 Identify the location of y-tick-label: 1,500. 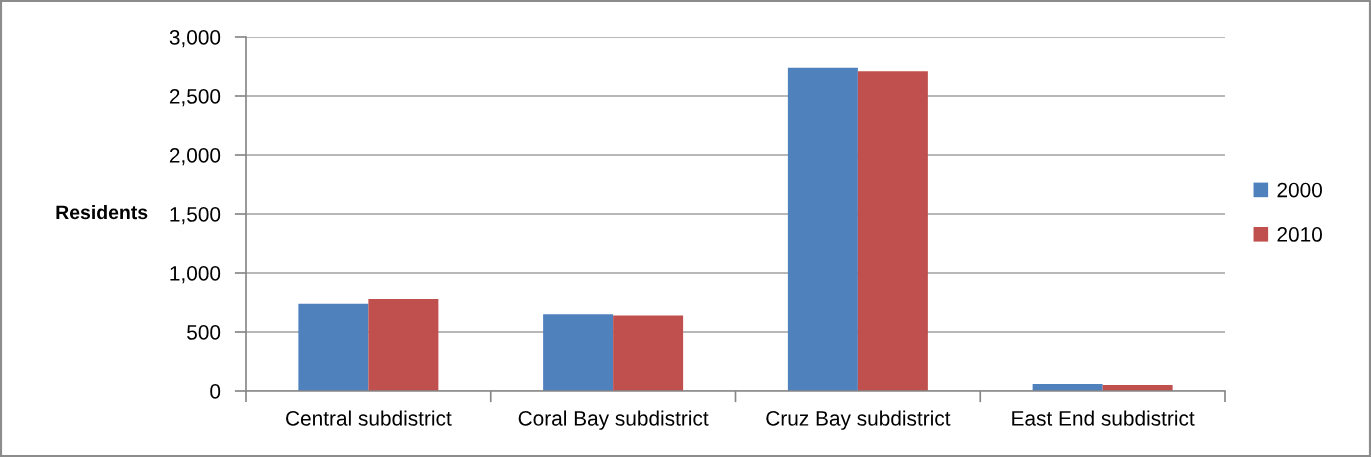
(195, 216).